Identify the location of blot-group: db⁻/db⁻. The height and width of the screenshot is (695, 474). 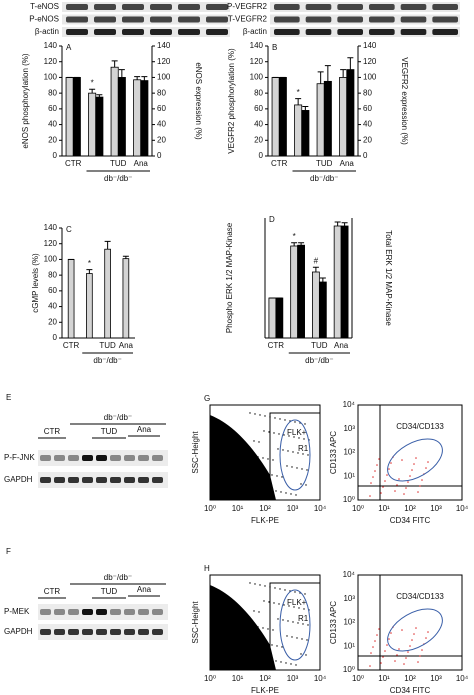
(118, 577).